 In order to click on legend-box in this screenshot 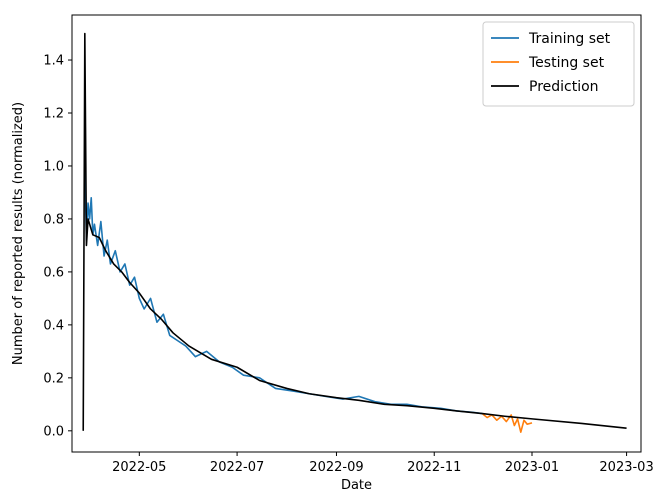, I will do `click(558, 64)`.